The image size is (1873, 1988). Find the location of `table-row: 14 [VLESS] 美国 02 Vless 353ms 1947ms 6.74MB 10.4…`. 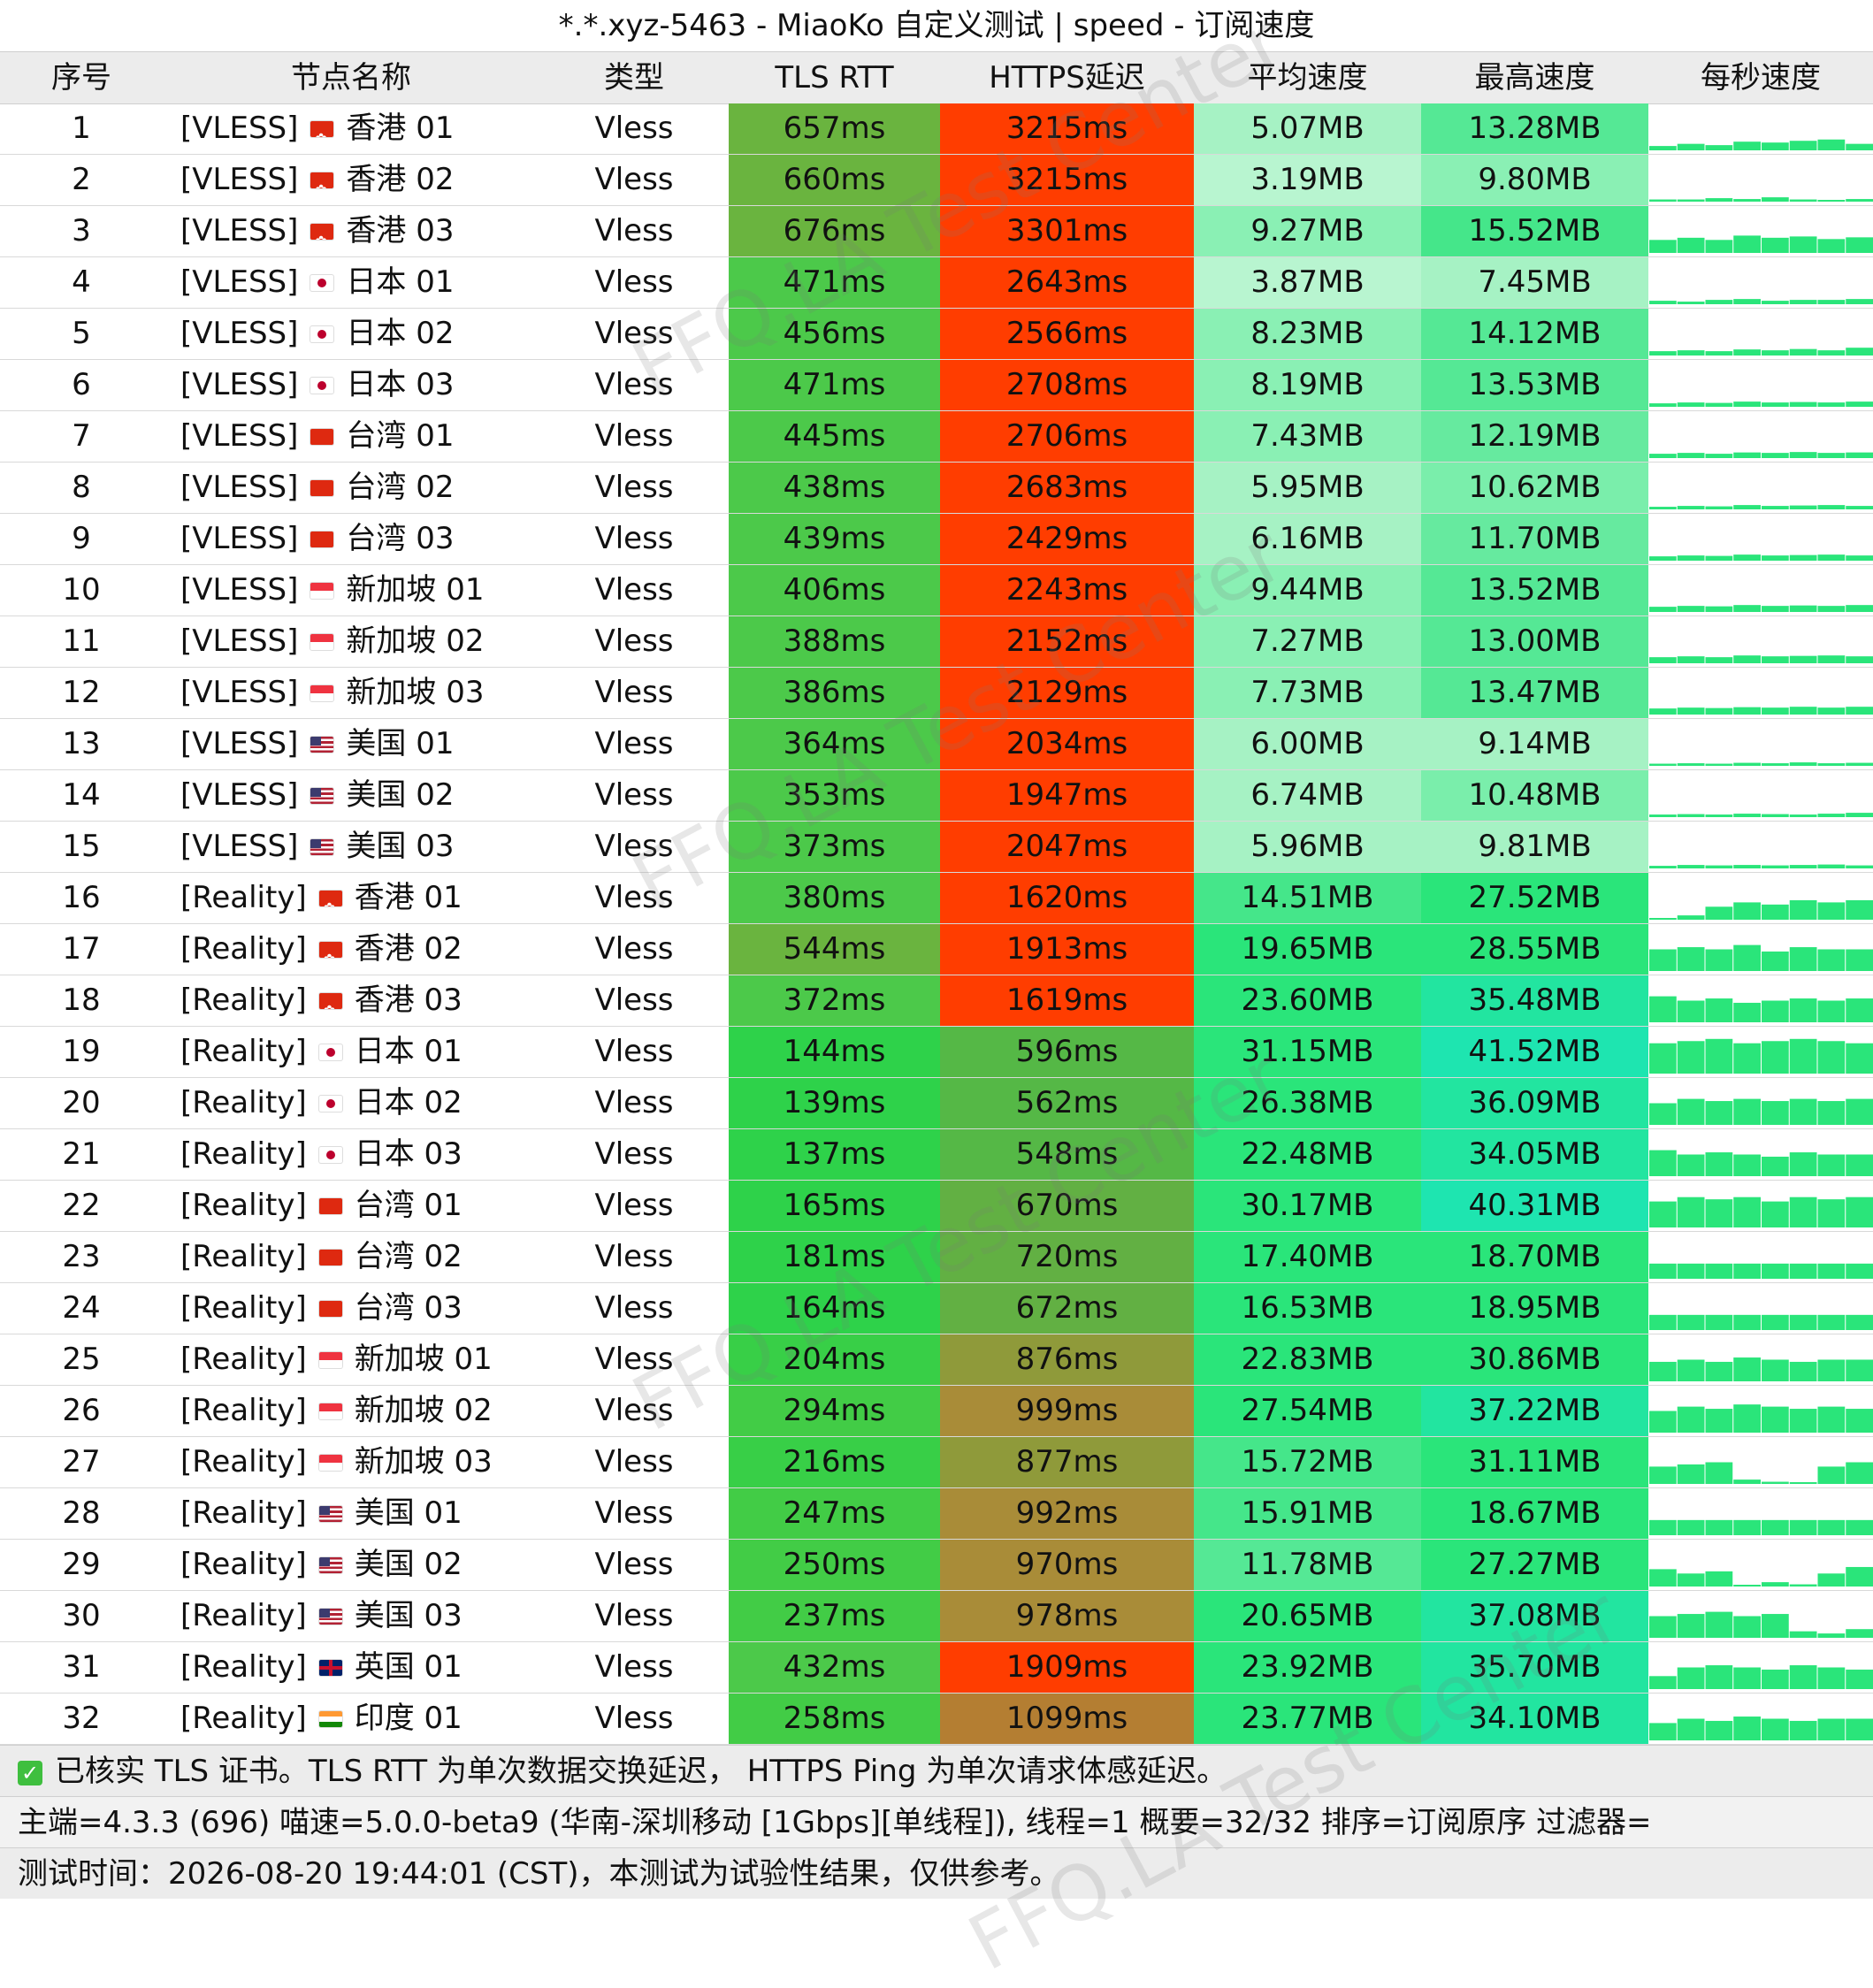

table-row: 14 [VLESS] 美国 02 Vless 353ms 1947ms 6.74MB 10.4… is located at coordinates (936, 796).